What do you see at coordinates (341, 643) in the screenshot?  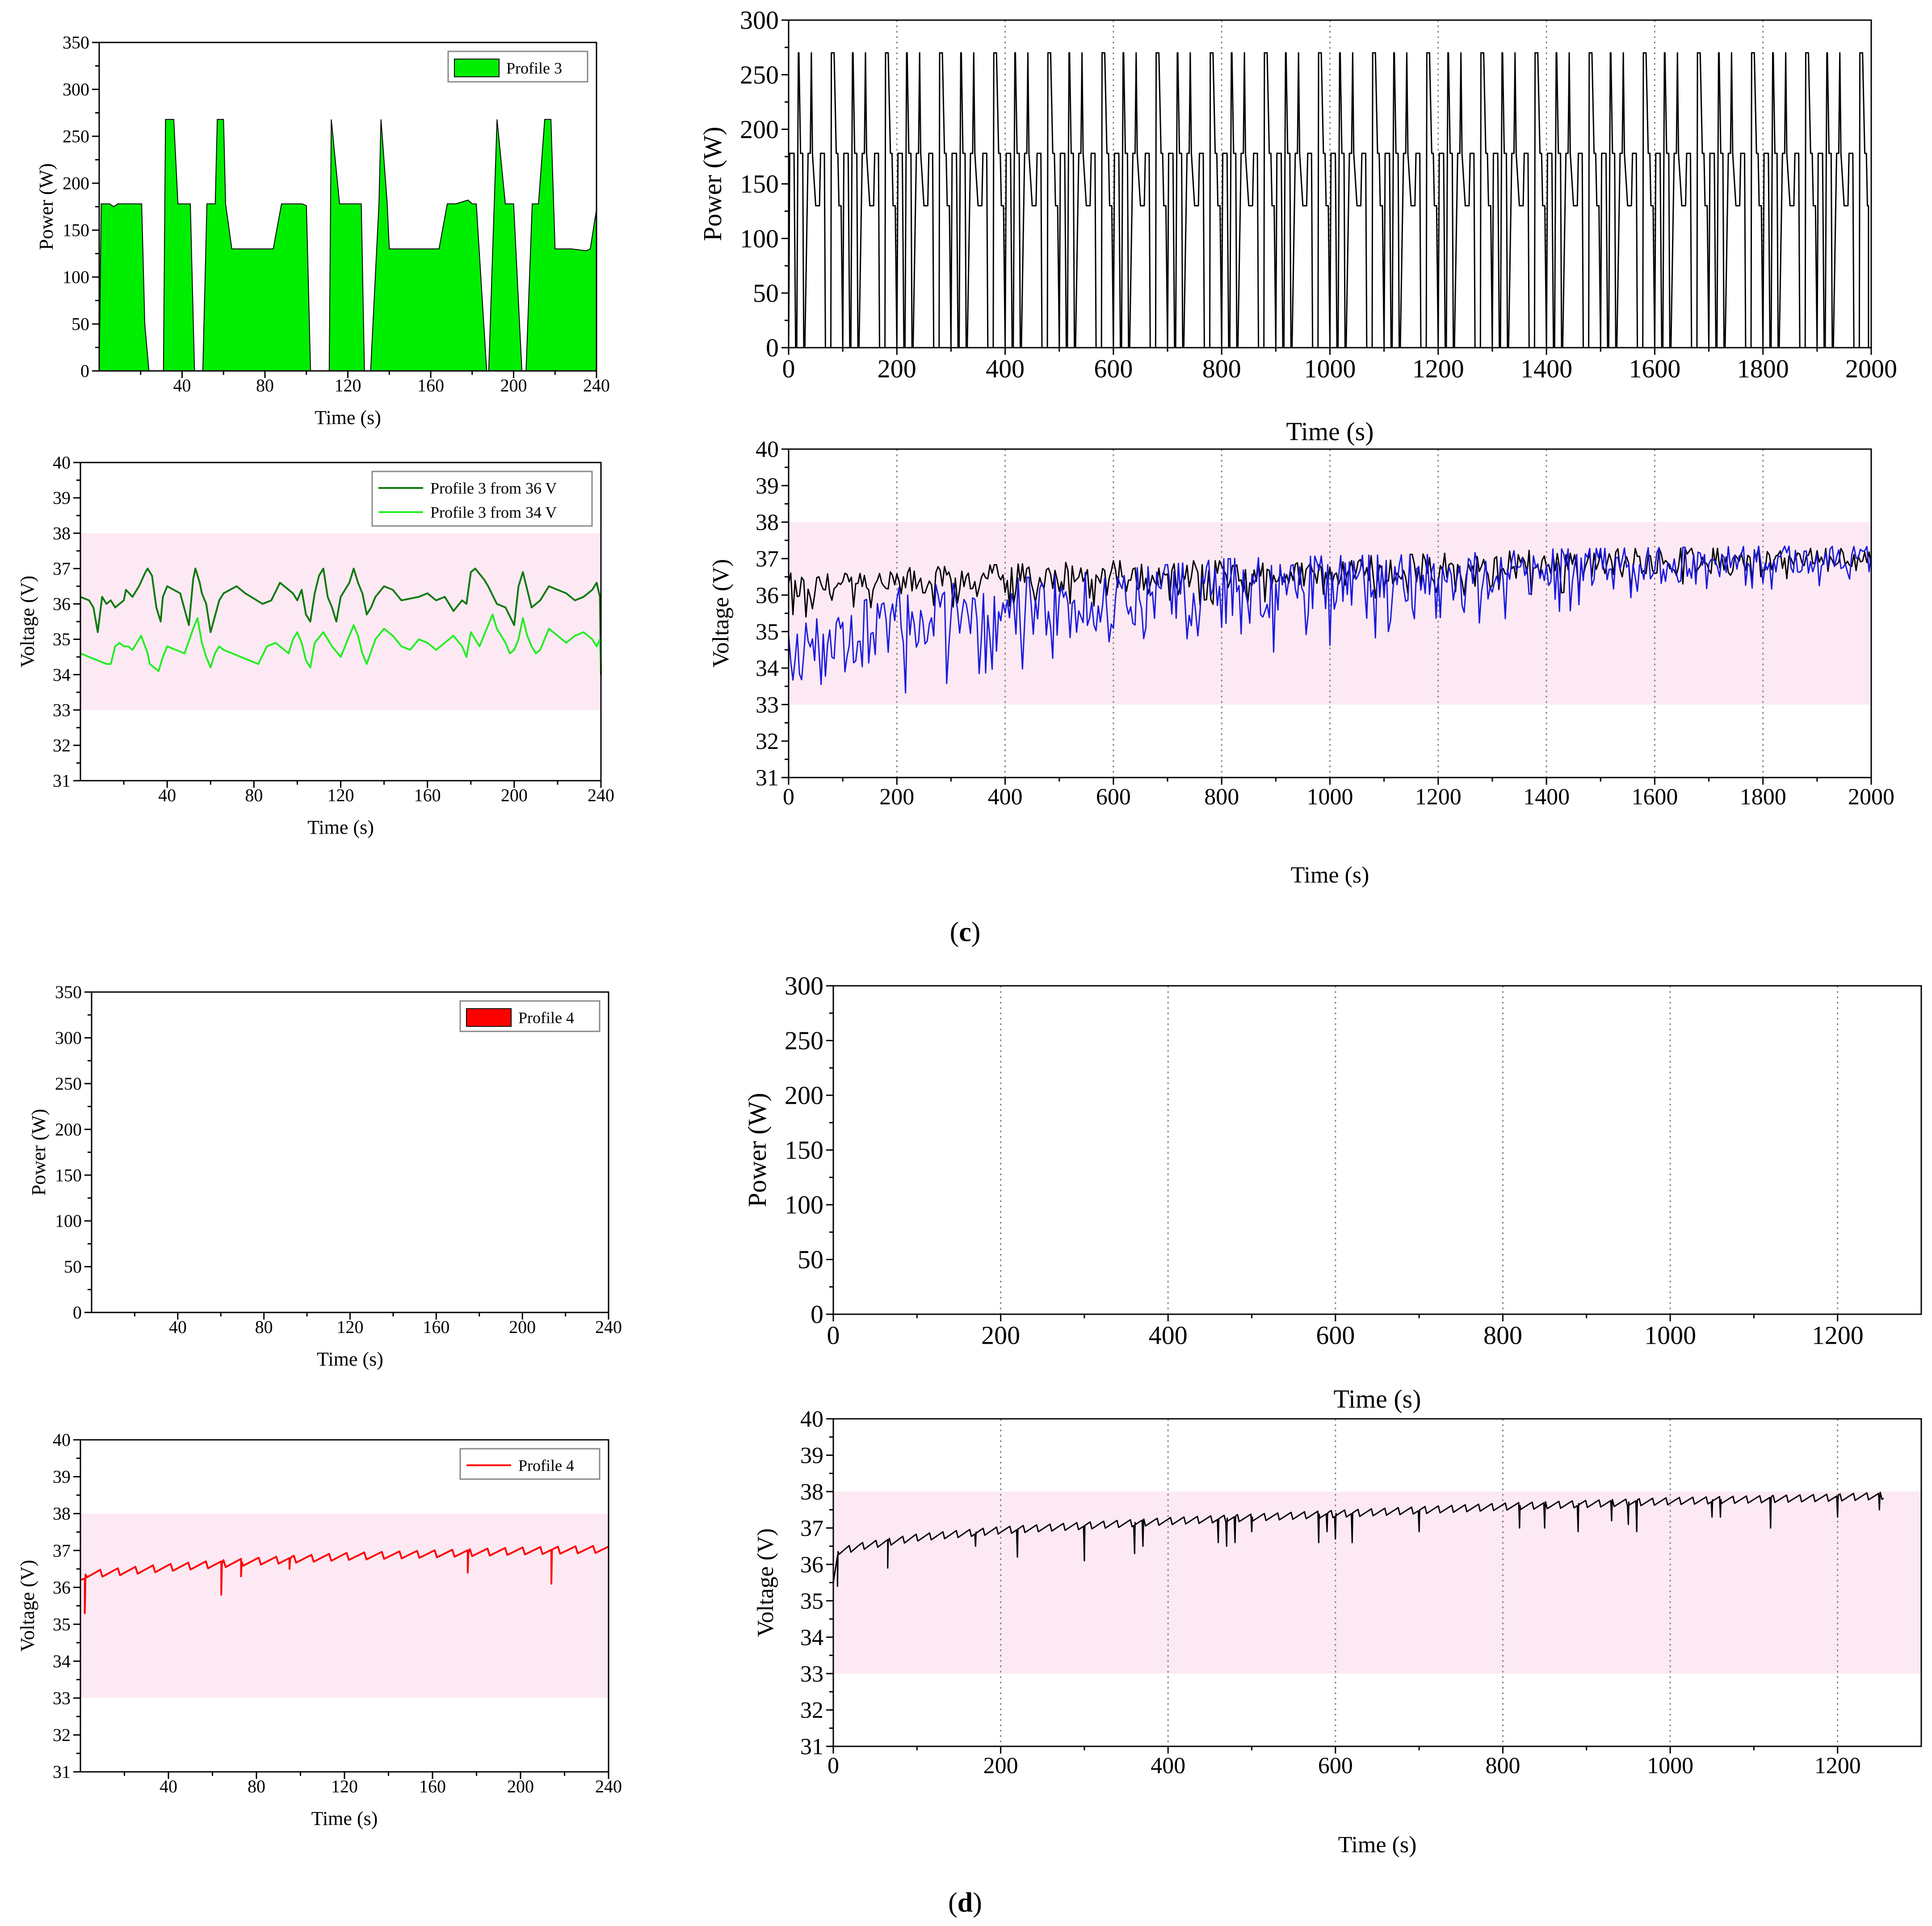 I see `c_small_voltage-series-1-line` at bounding box center [341, 643].